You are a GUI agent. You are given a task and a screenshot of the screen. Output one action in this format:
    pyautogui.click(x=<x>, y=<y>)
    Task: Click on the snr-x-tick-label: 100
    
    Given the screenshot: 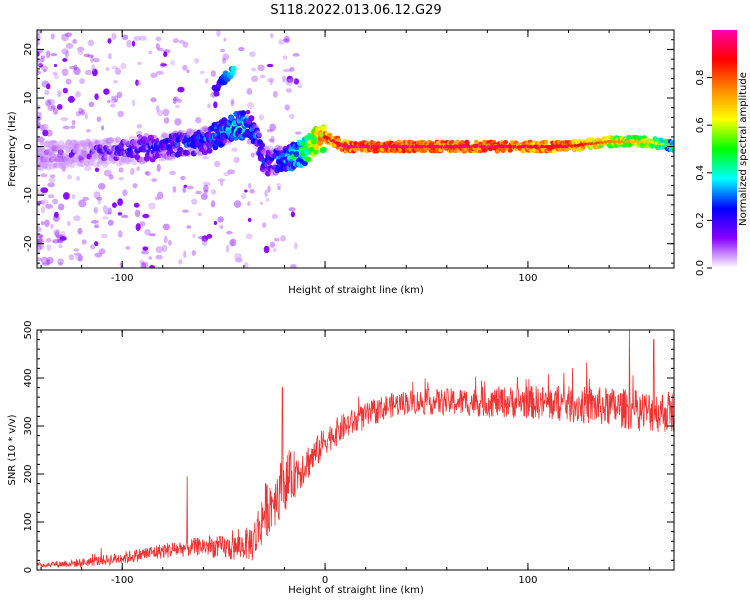 What is the action you would take?
    pyautogui.click(x=527, y=580)
    